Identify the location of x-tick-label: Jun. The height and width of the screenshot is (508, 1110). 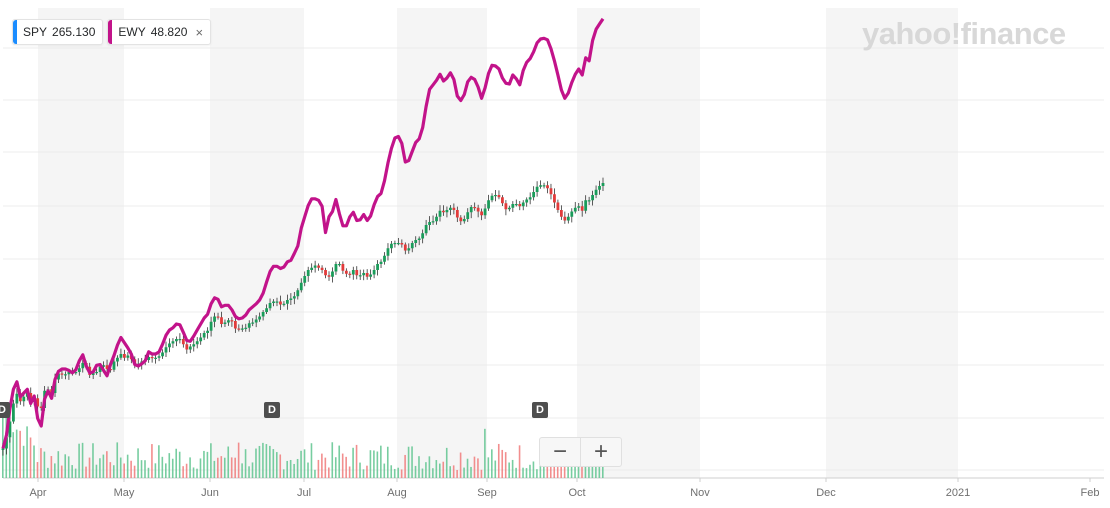
(210, 493).